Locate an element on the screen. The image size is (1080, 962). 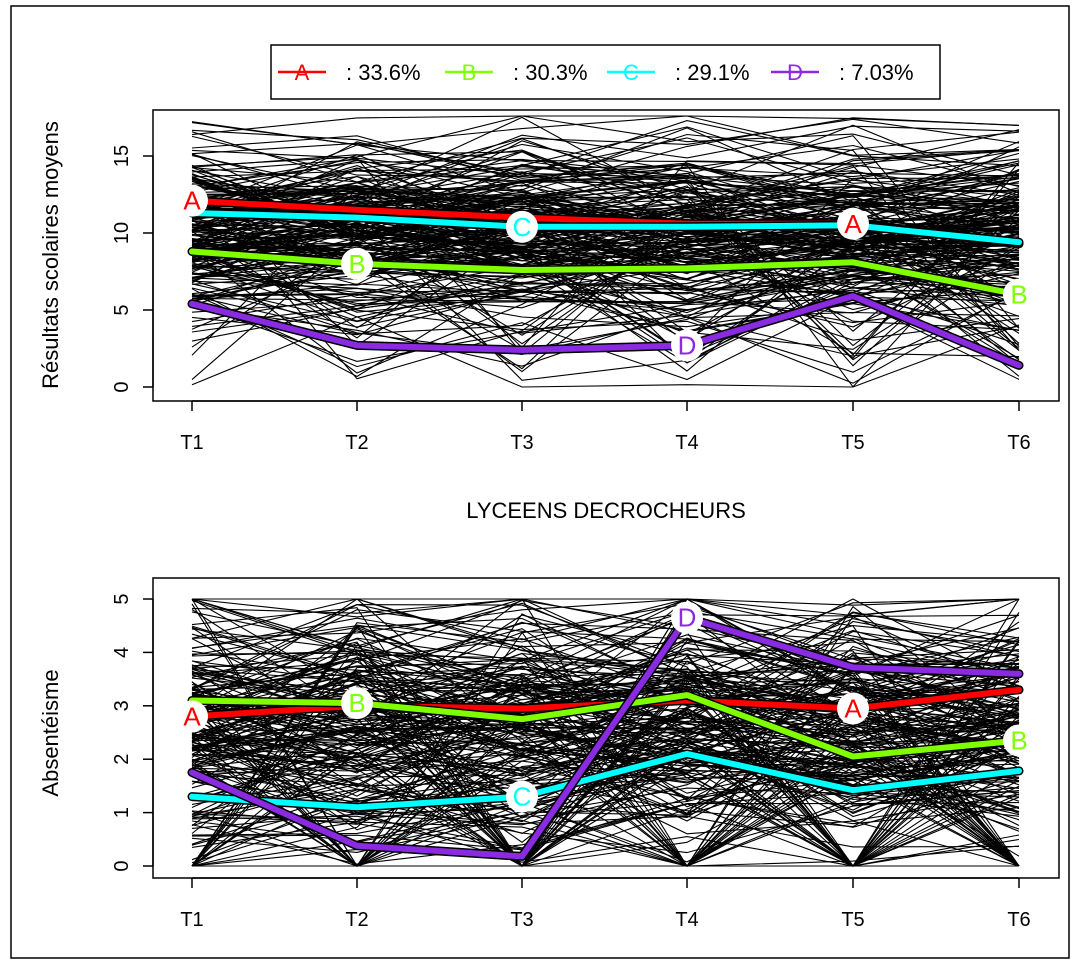
bottom-series-label-b: B is located at coordinates (356, 703).